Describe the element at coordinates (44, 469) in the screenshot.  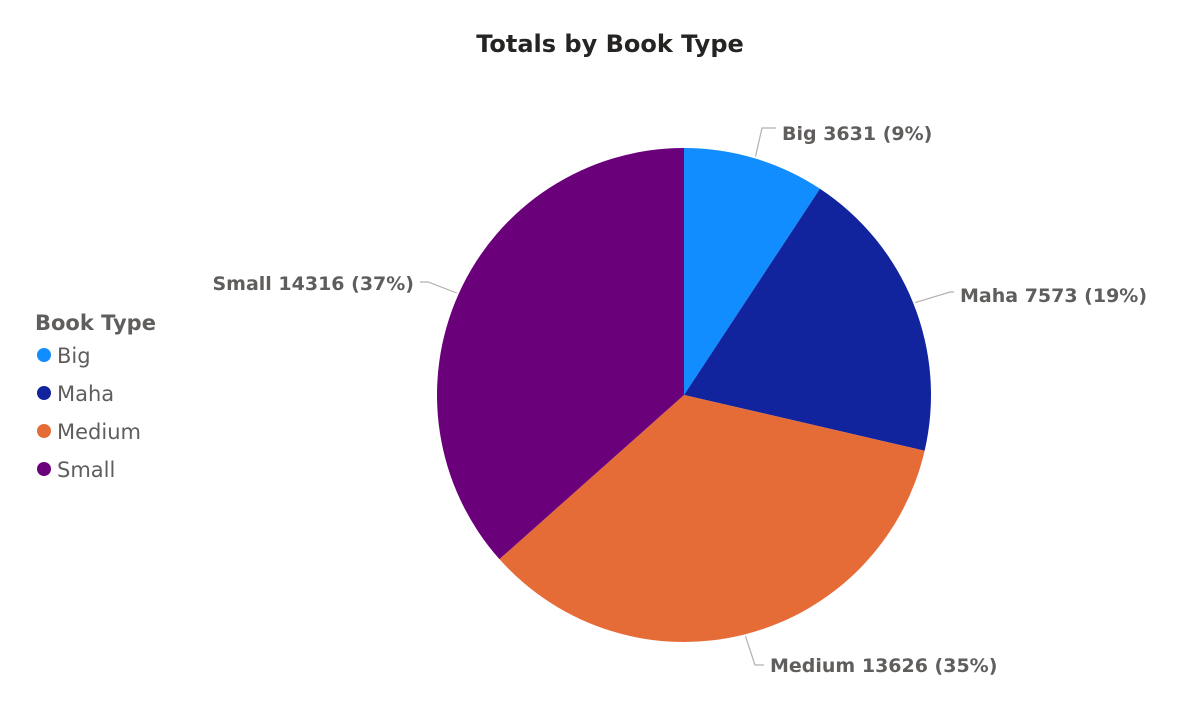
I see `legend-marker-small` at that location.